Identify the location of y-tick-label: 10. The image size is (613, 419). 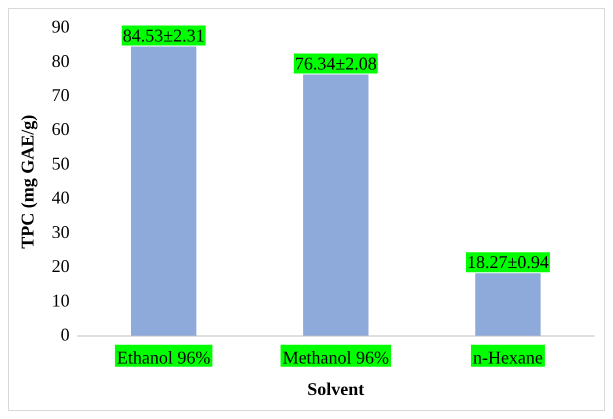
(61, 300).